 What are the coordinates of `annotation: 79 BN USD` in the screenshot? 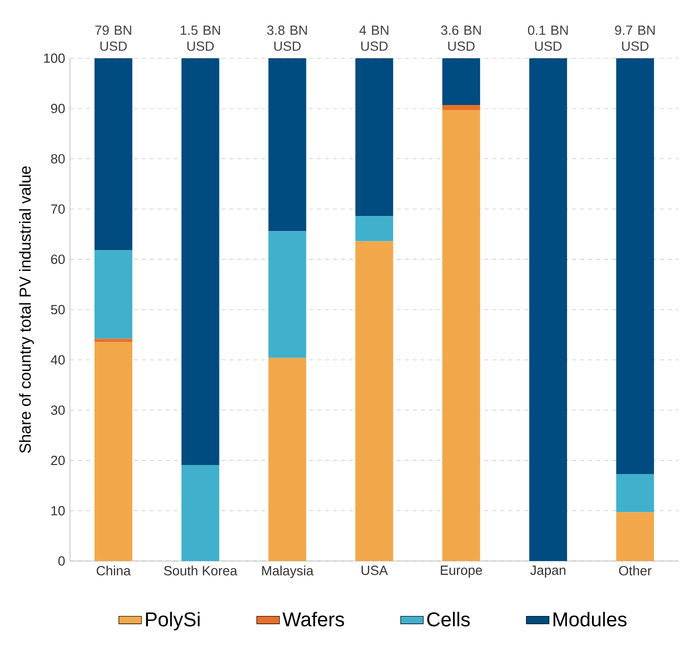 It's located at (113, 38).